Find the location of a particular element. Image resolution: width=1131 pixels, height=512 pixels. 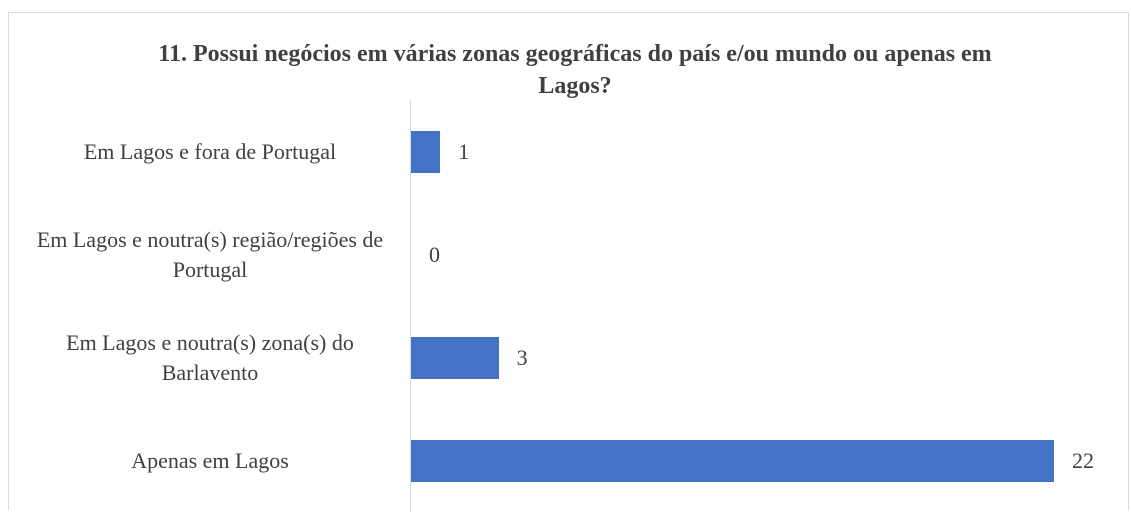

data-label: 0 is located at coordinates (434, 254).